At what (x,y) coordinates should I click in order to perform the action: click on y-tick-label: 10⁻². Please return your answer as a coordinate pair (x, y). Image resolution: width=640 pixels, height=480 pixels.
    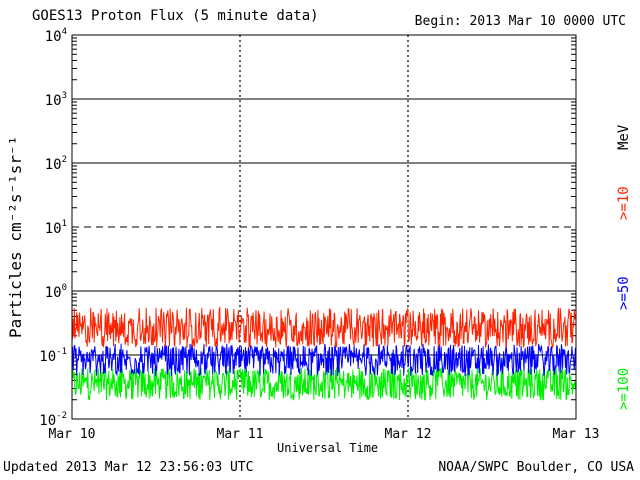
    Looking at the image, I should click on (53, 420).